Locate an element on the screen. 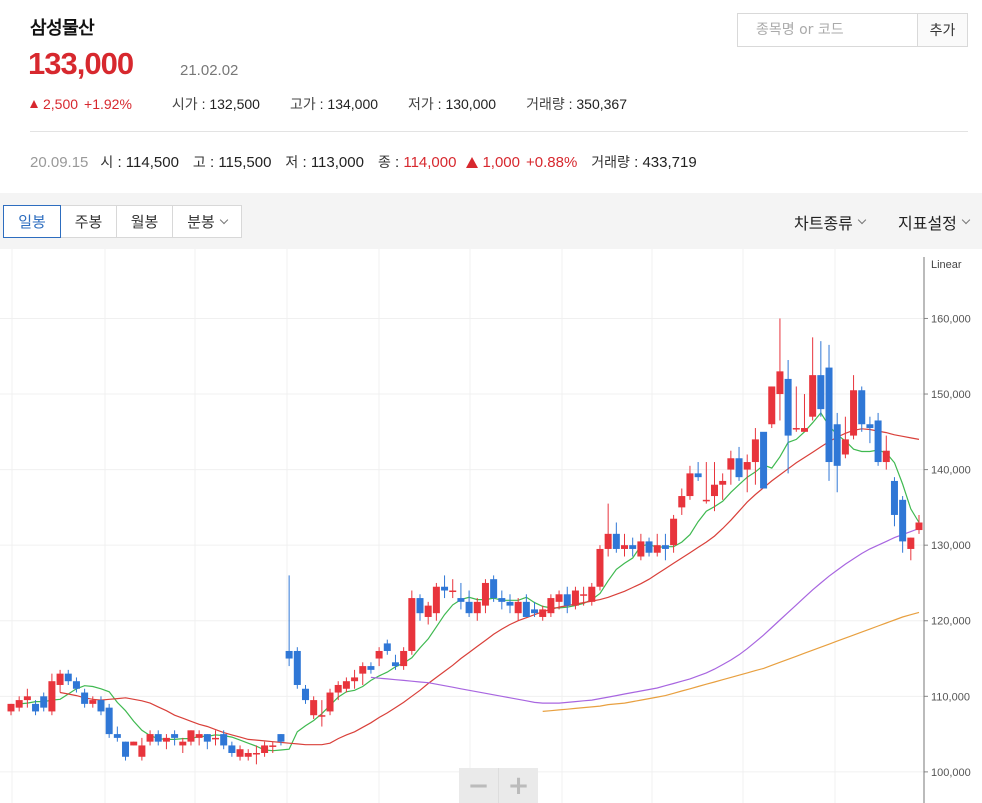 Image resolution: width=982 pixels, height=803 pixels. zoom-in-button: + is located at coordinates (518, 785).